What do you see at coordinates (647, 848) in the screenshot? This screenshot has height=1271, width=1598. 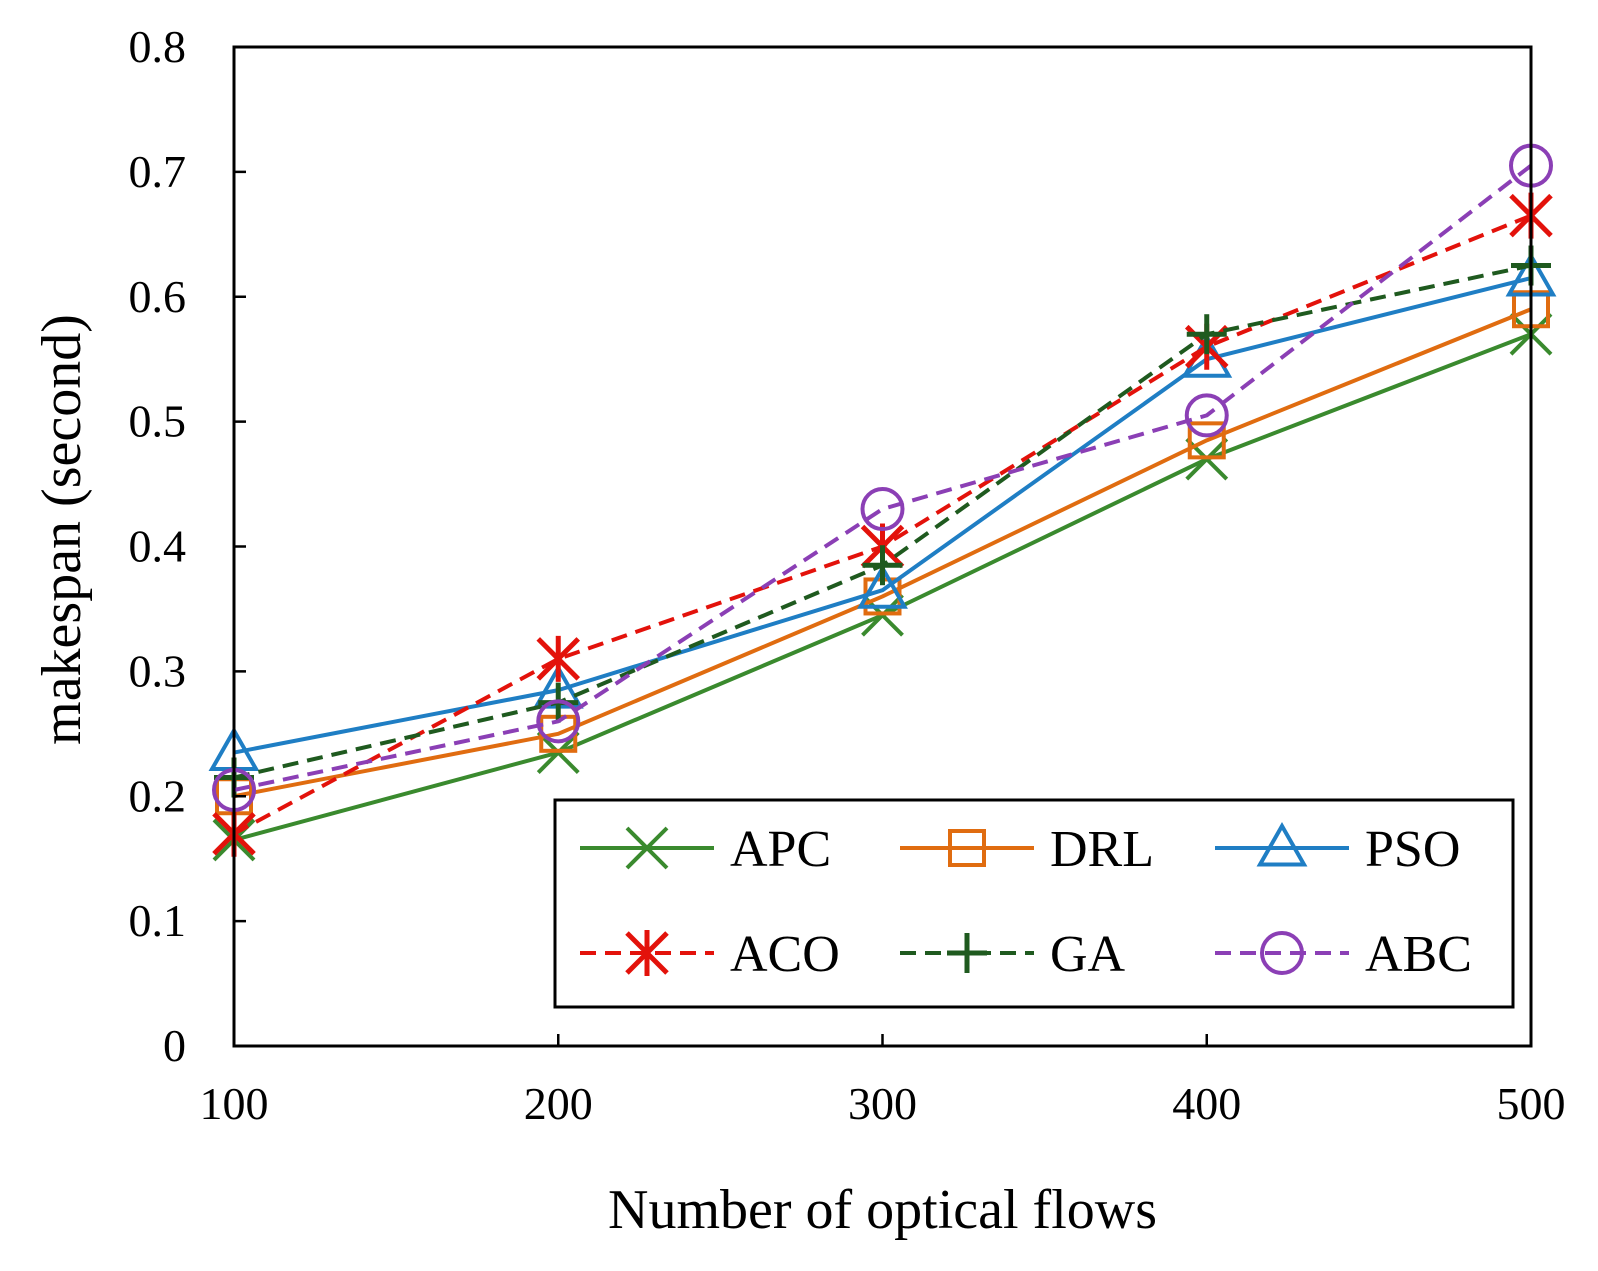 I see `legend-marker-apc` at bounding box center [647, 848].